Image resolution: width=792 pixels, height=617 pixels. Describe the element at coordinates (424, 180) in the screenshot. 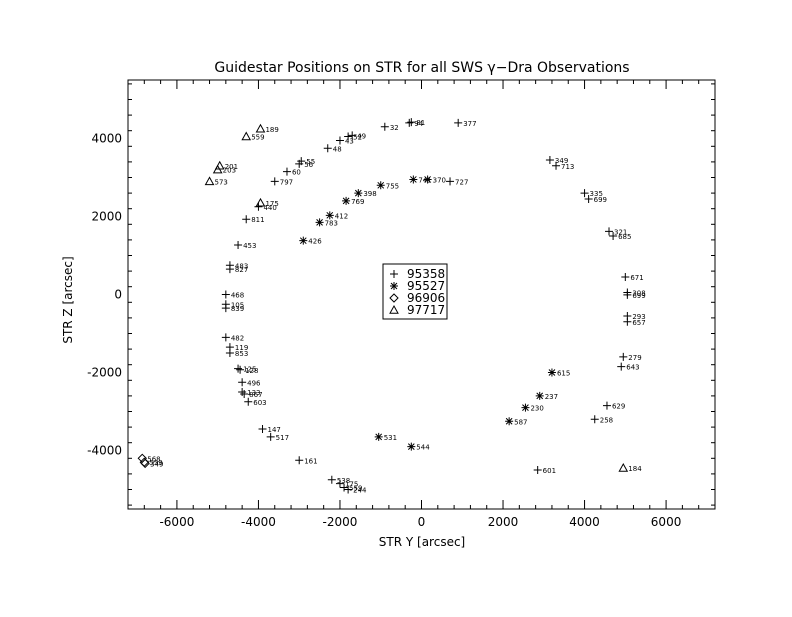

I see `data-label: 741` at that location.